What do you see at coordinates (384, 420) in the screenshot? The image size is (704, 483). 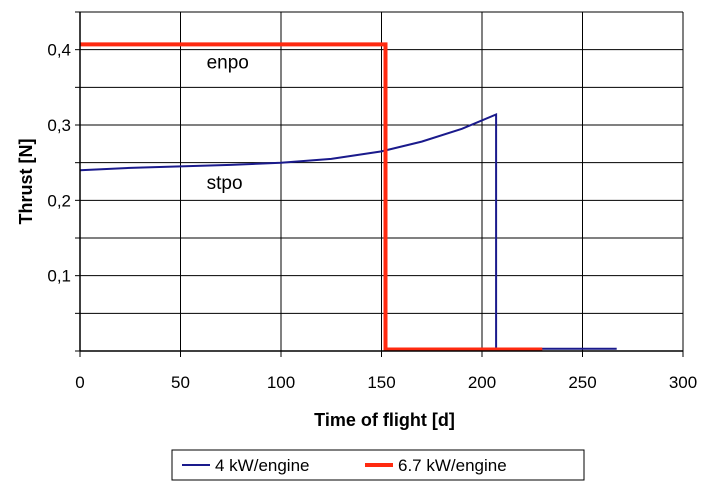 I see `x-axis-title: Time of flight [d]` at bounding box center [384, 420].